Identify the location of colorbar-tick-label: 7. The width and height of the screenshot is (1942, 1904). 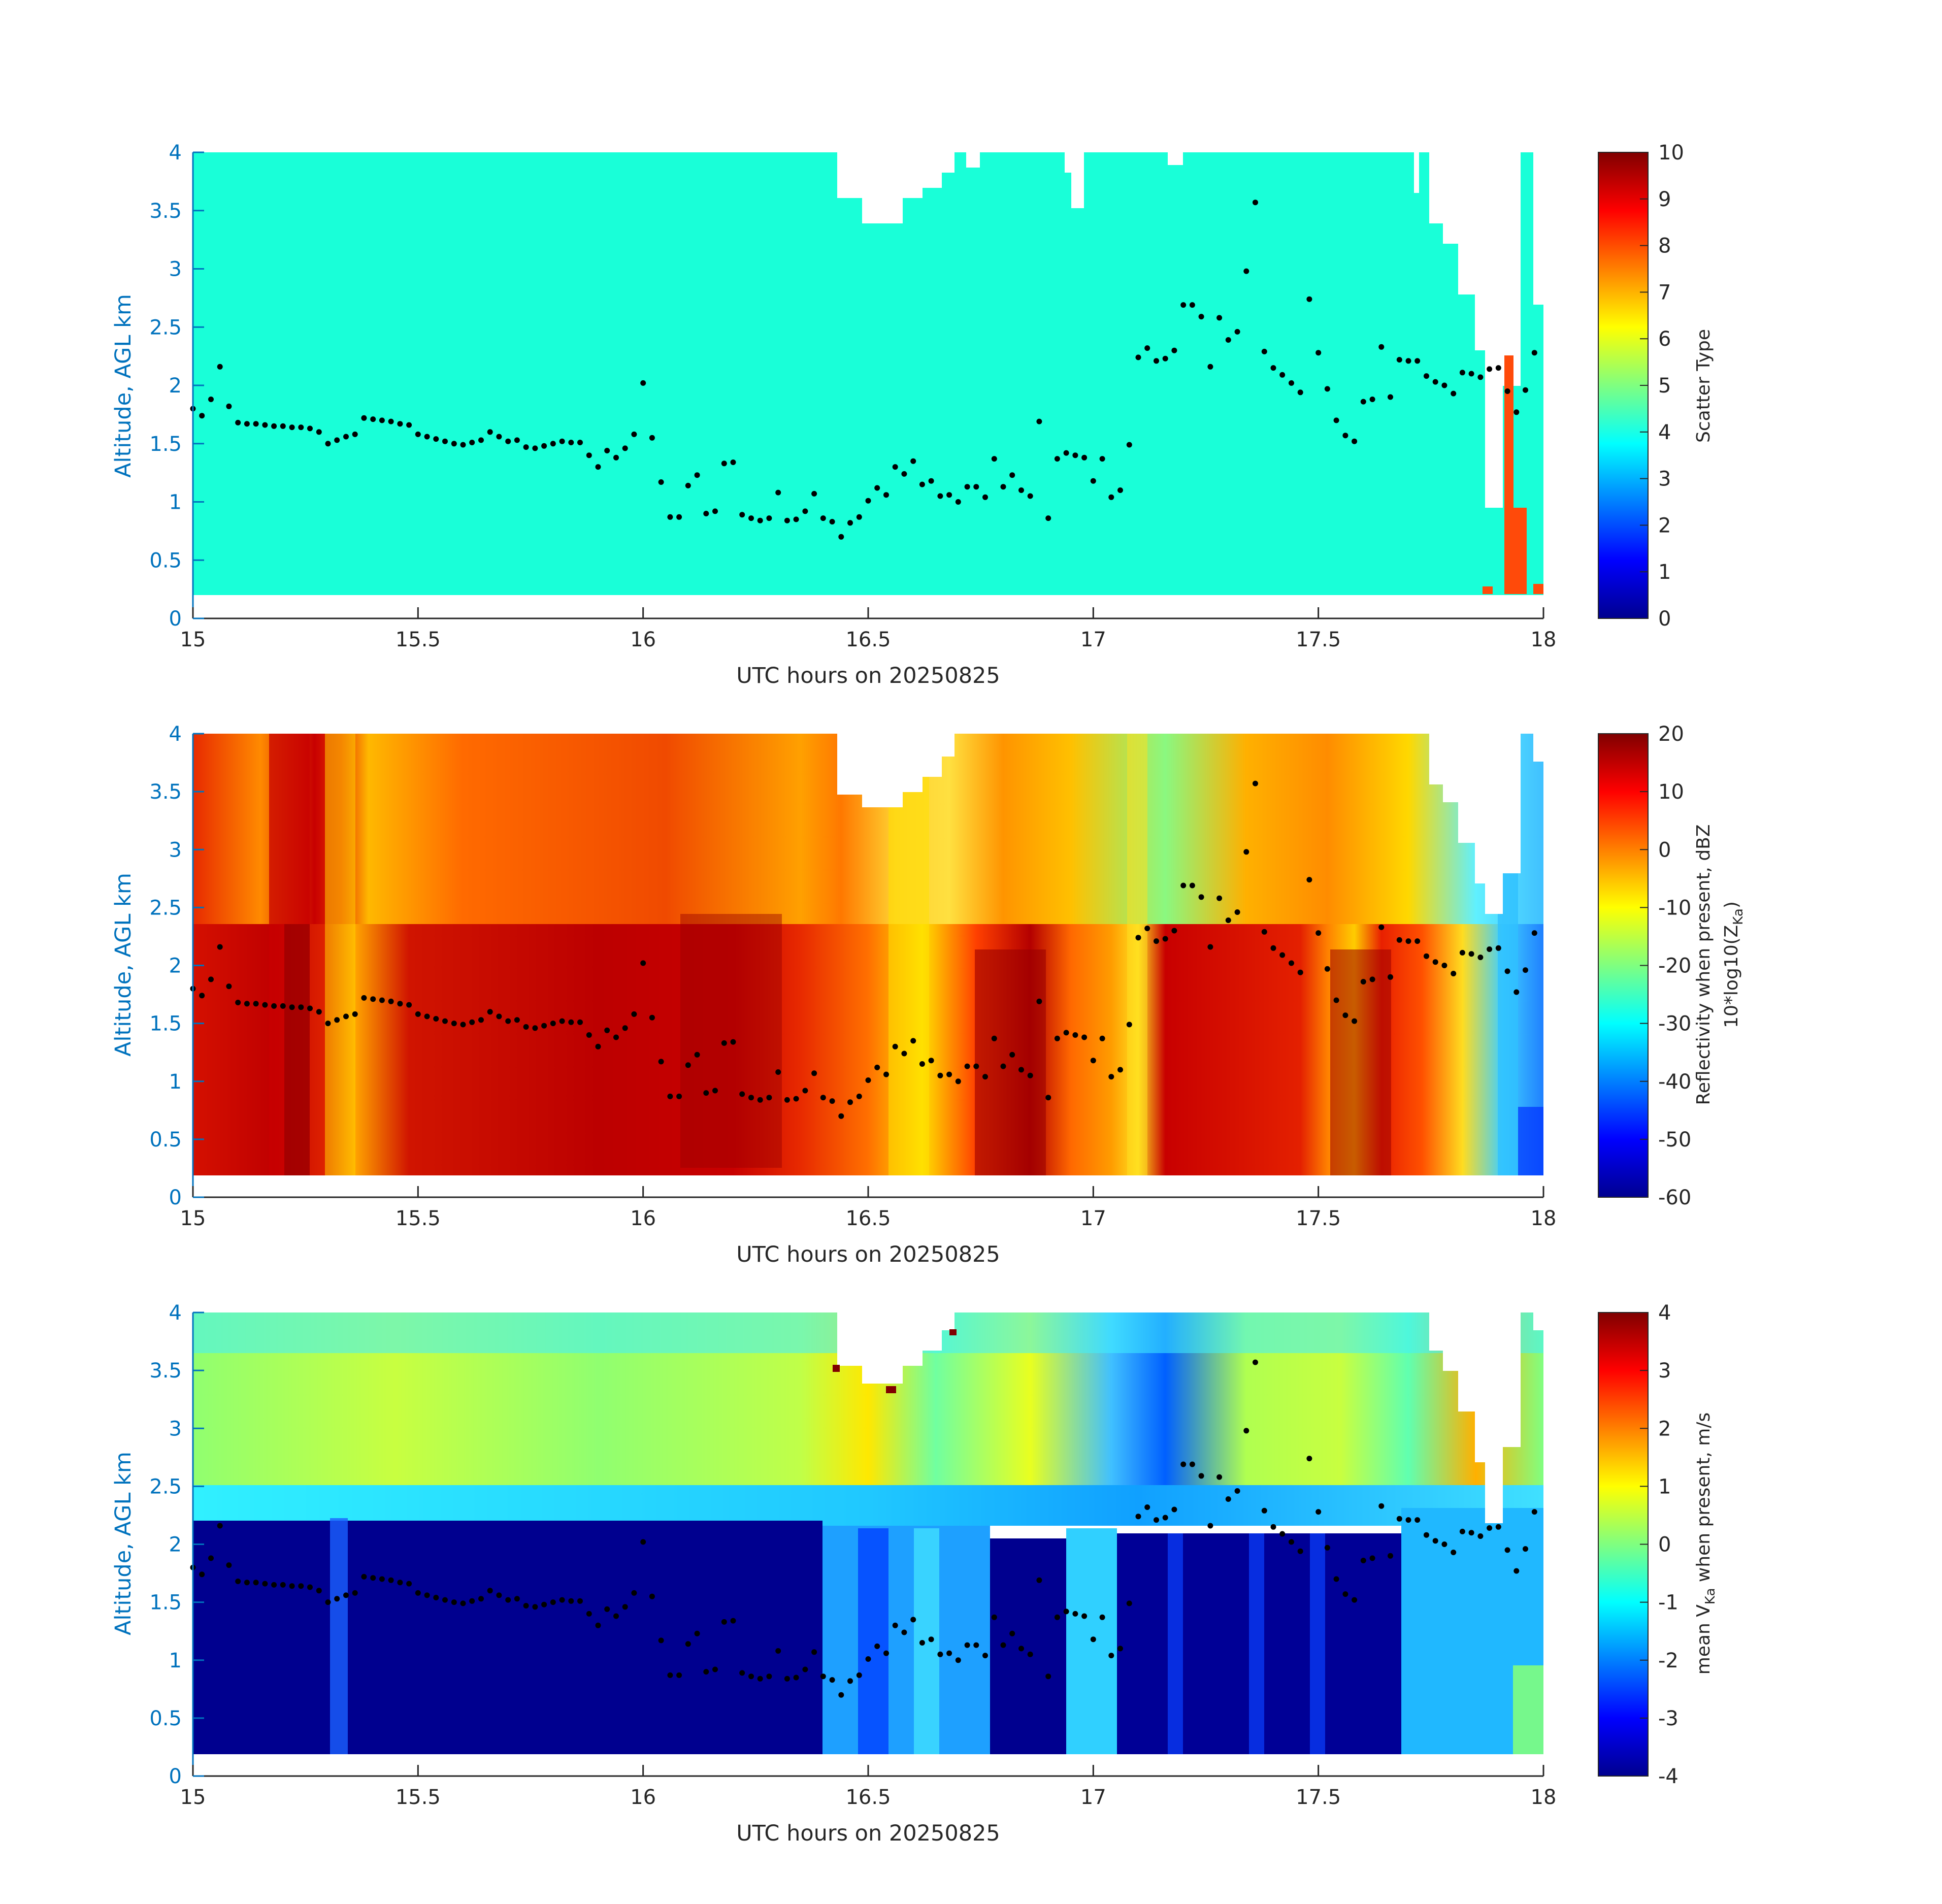
(1664, 293).